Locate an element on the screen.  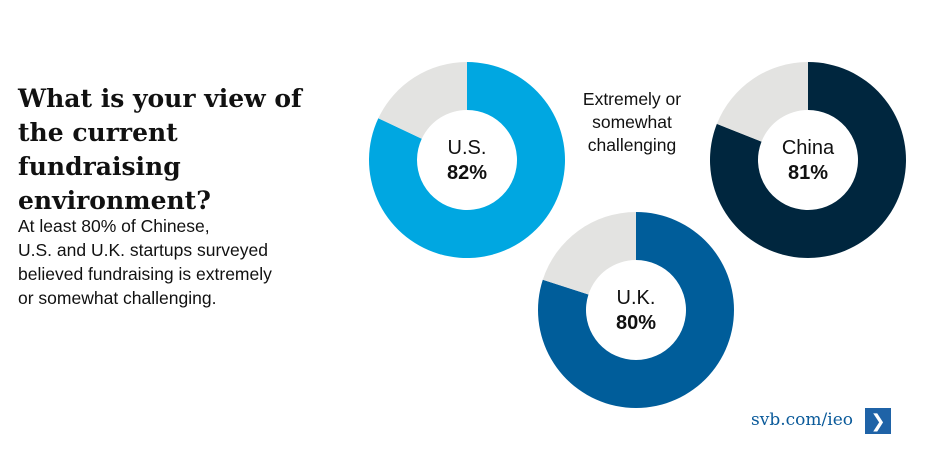
donut-value-u-k: 80% is located at coordinates (636, 323).